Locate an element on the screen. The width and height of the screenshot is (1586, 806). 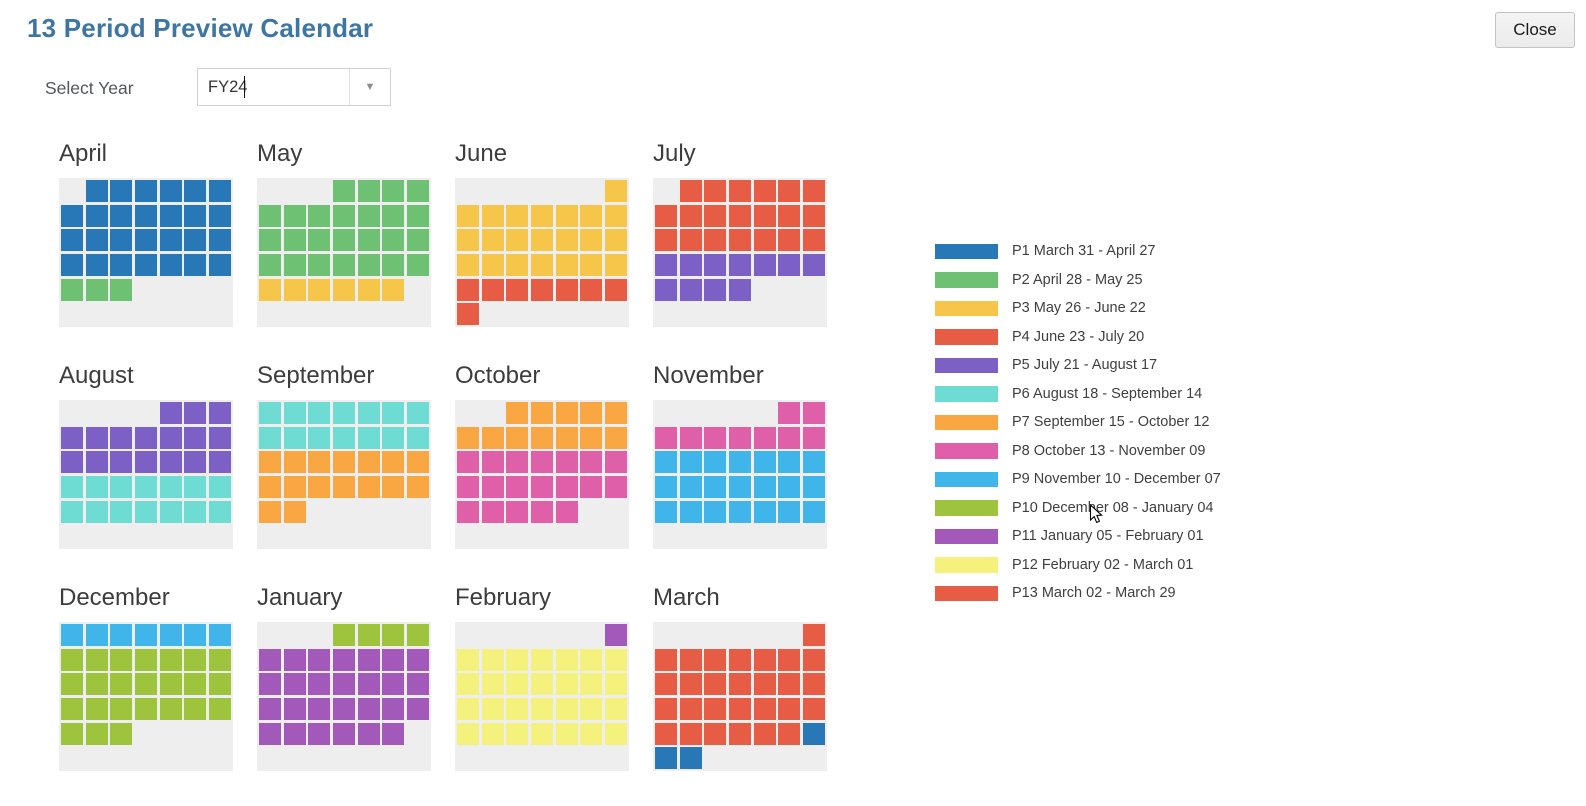
legend-swatch-p12 is located at coordinates (966, 565).